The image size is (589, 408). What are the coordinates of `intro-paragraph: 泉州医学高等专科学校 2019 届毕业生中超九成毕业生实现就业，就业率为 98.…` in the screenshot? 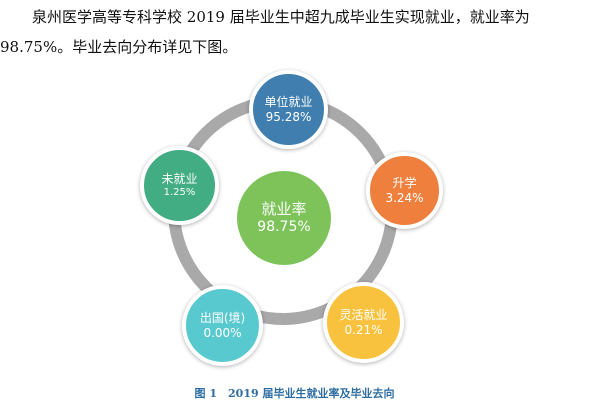 It's located at (294, 32).